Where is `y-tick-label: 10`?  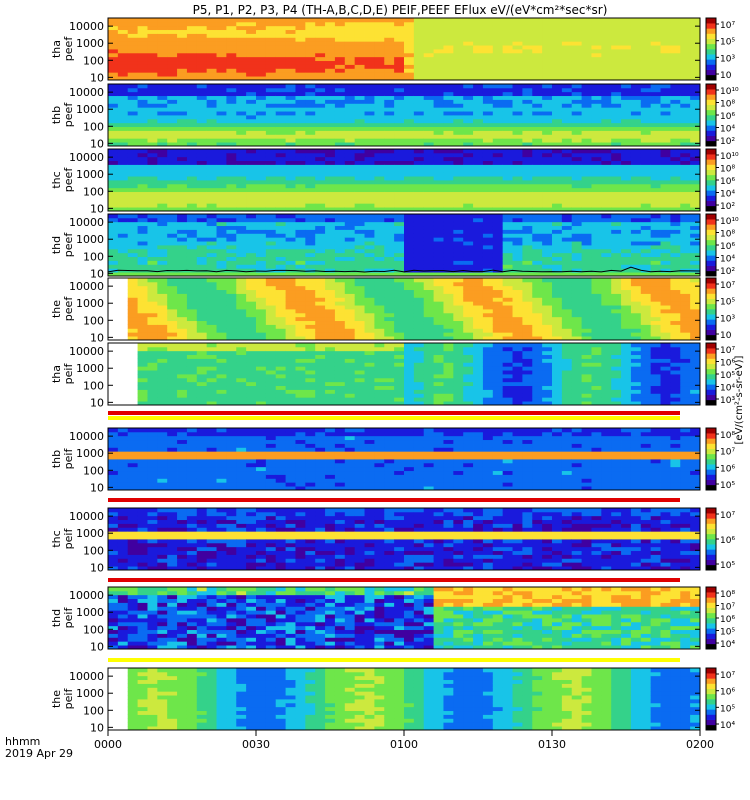 y-tick-label: 10 is located at coordinates (97, 337).